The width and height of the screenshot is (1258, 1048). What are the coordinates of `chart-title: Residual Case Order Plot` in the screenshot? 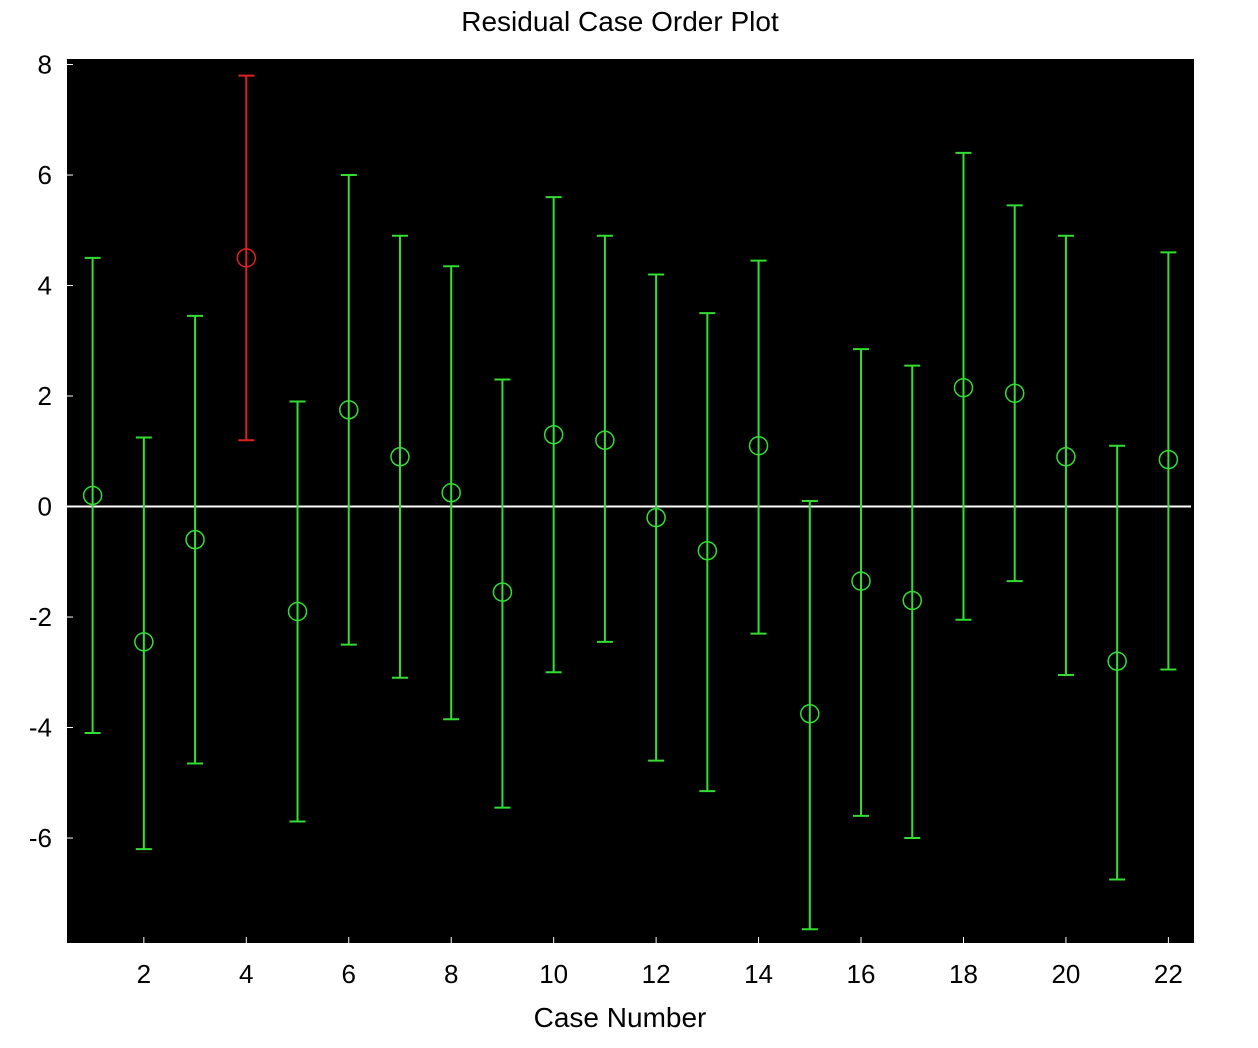 It's located at (620, 21).